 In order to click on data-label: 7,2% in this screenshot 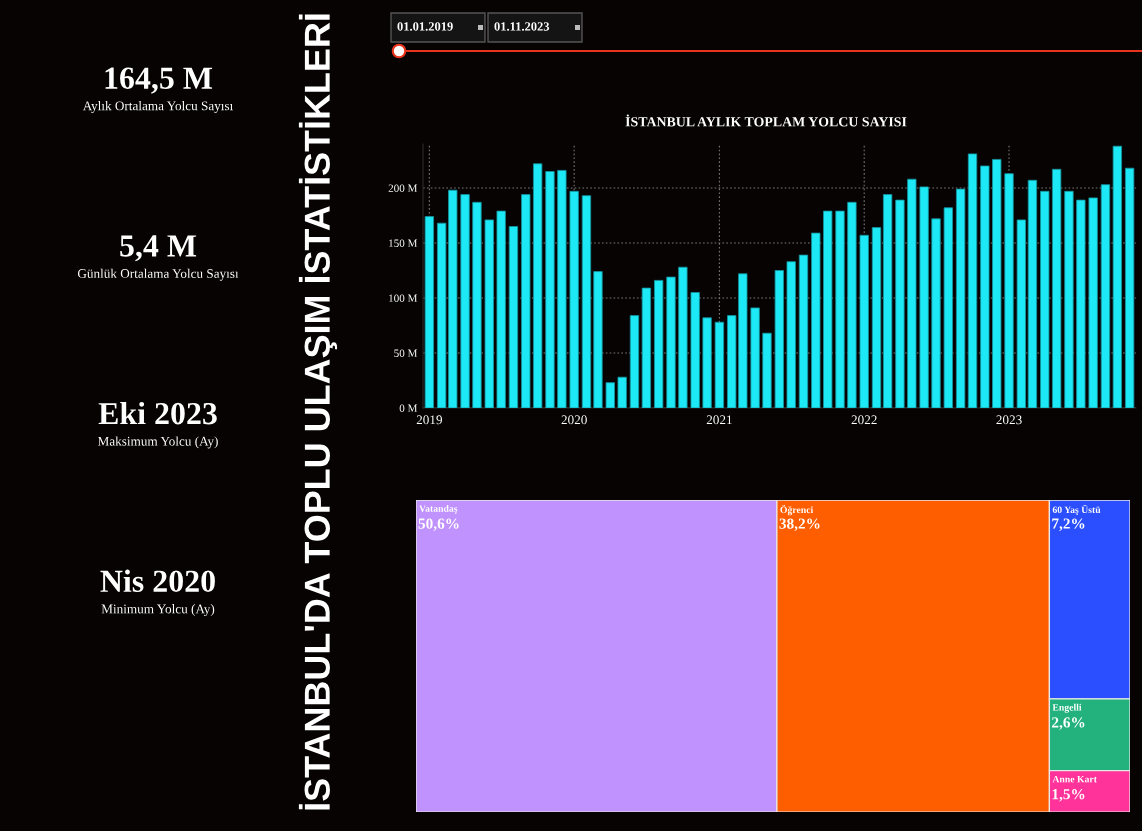, I will do `click(1068, 524)`.